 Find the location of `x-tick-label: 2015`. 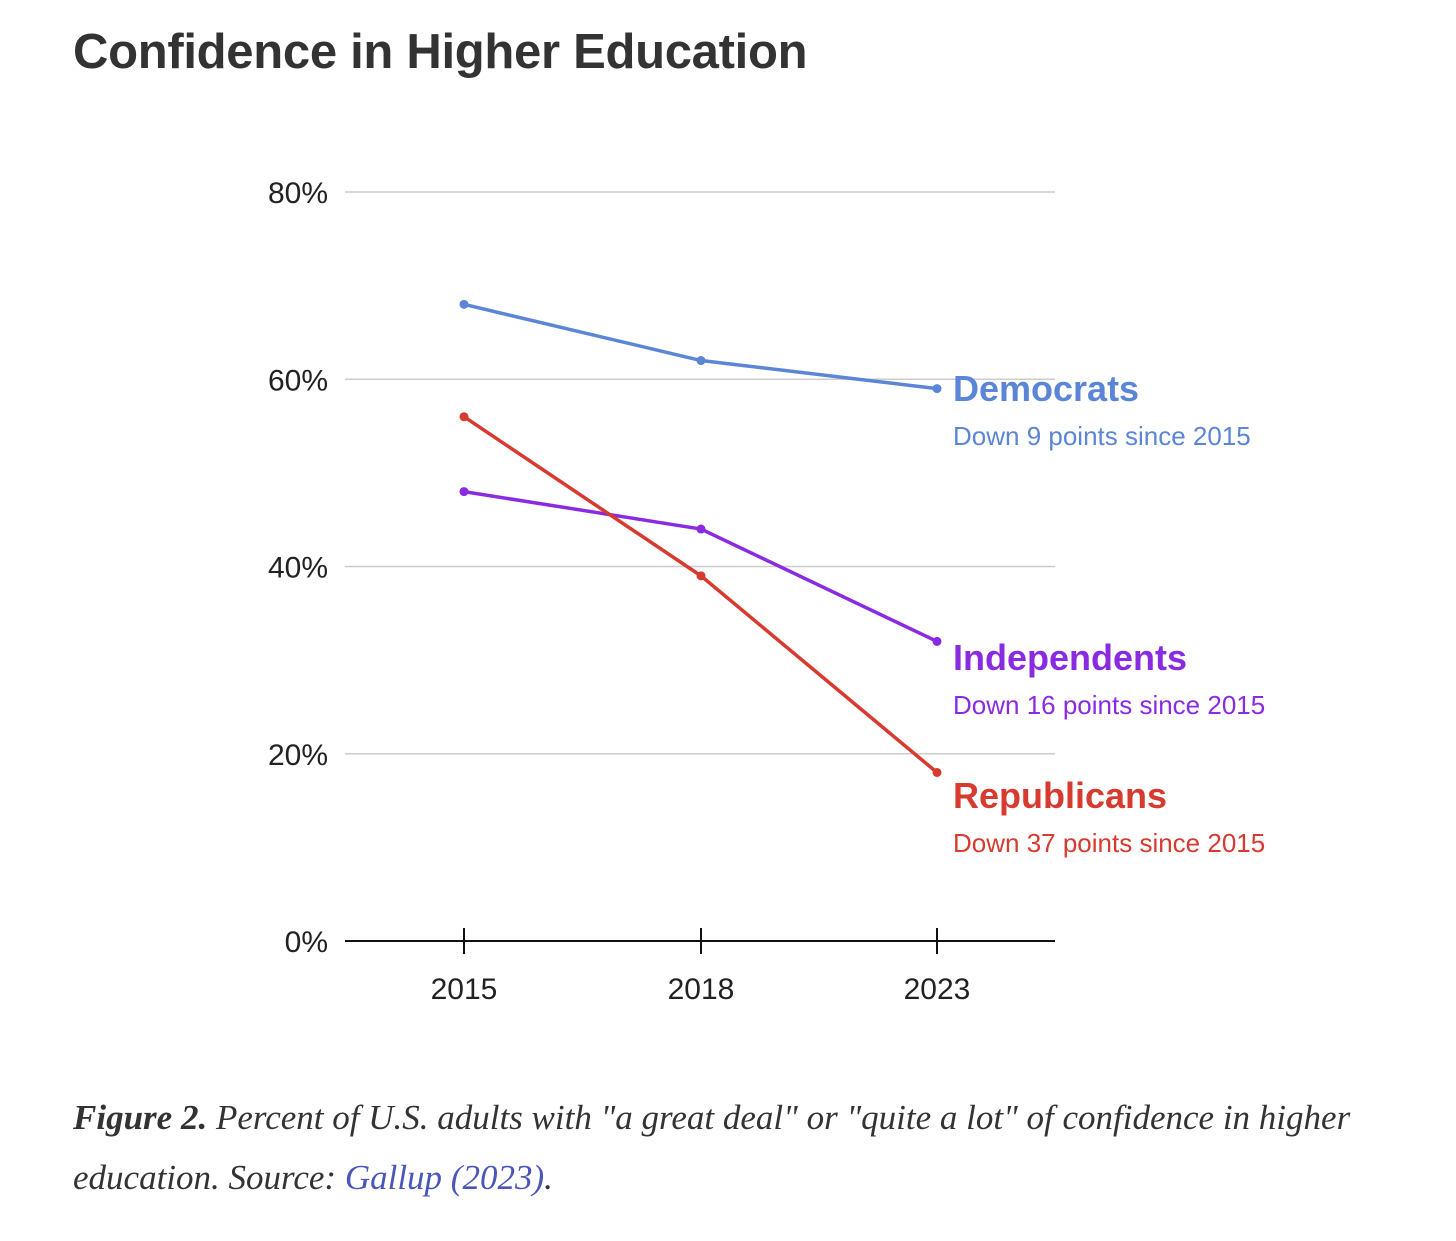

x-tick-label: 2015 is located at coordinates (464, 989).